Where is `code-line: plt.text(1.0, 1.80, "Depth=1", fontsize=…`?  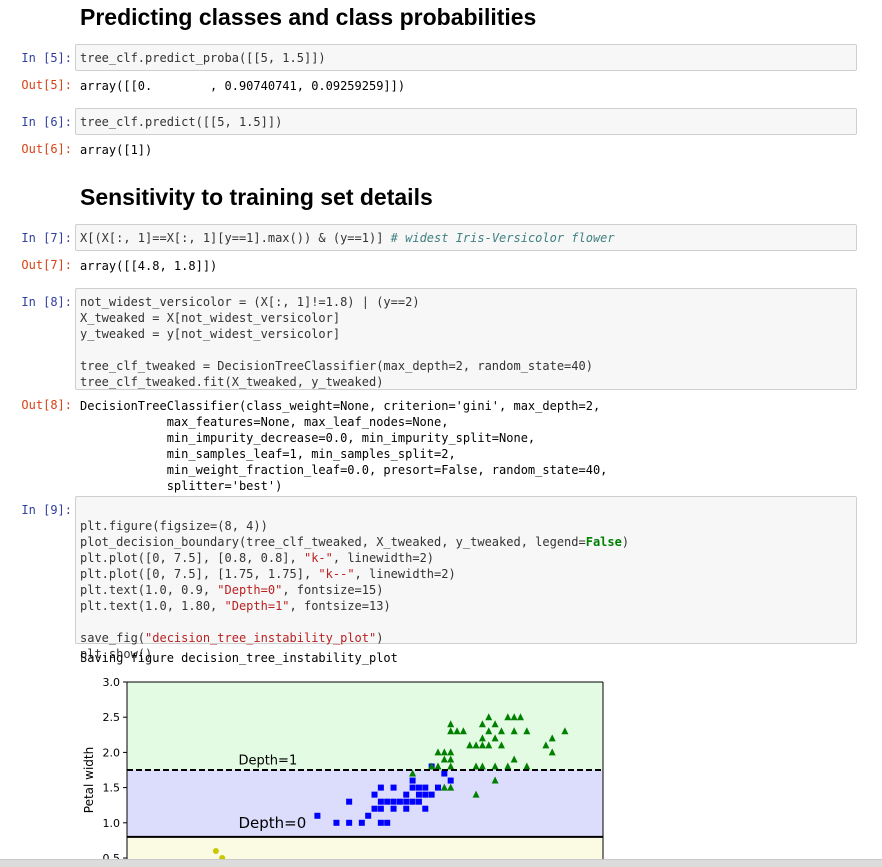
code-line: plt.text(1.0, 1.80, "Depth=1", fontsize=… is located at coordinates (354, 606).